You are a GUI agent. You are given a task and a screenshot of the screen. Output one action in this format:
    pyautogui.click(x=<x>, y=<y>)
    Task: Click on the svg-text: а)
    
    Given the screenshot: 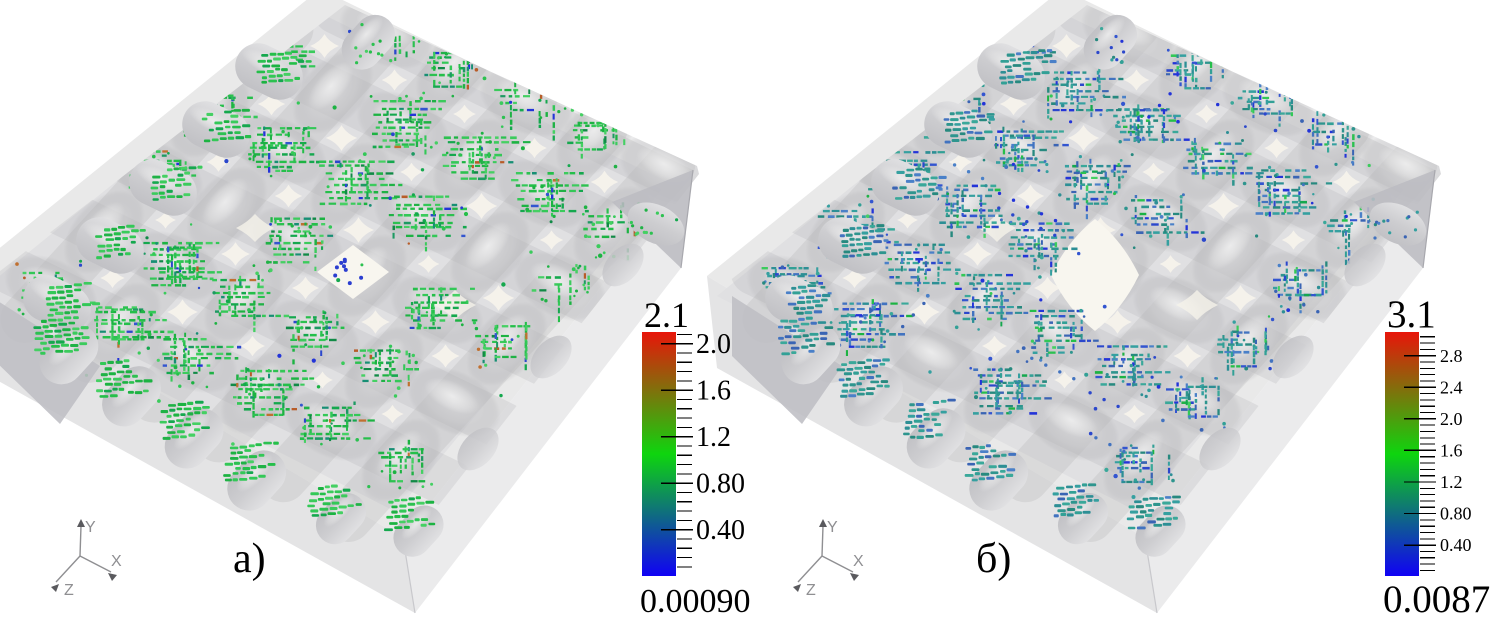 What is the action you would take?
    pyautogui.click(x=249, y=559)
    